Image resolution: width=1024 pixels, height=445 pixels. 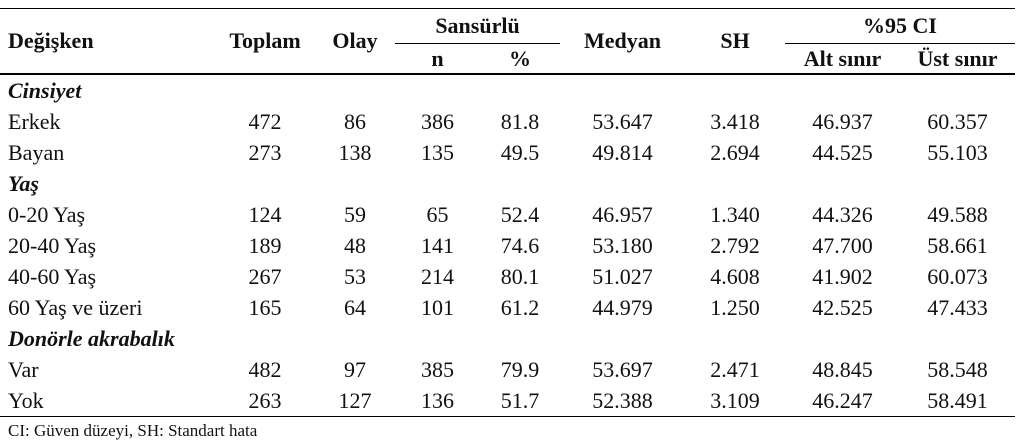 I want to click on cell: 81.8, so click(x=520, y=121).